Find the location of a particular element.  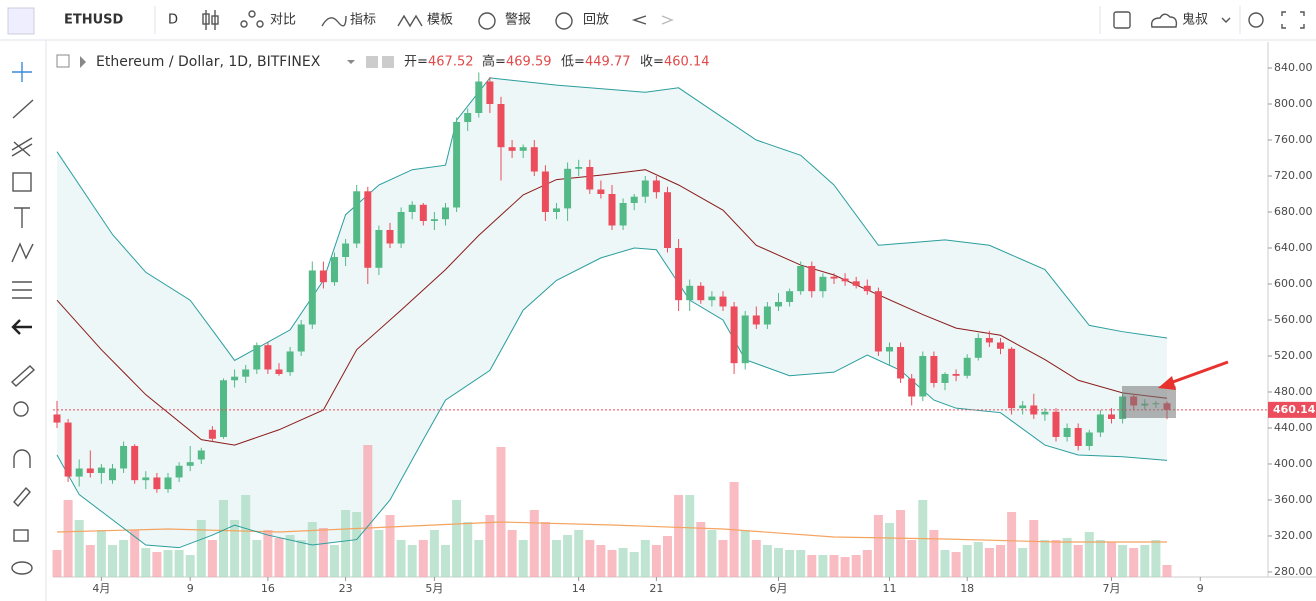

indicator-icon is located at coordinates (334, 21).